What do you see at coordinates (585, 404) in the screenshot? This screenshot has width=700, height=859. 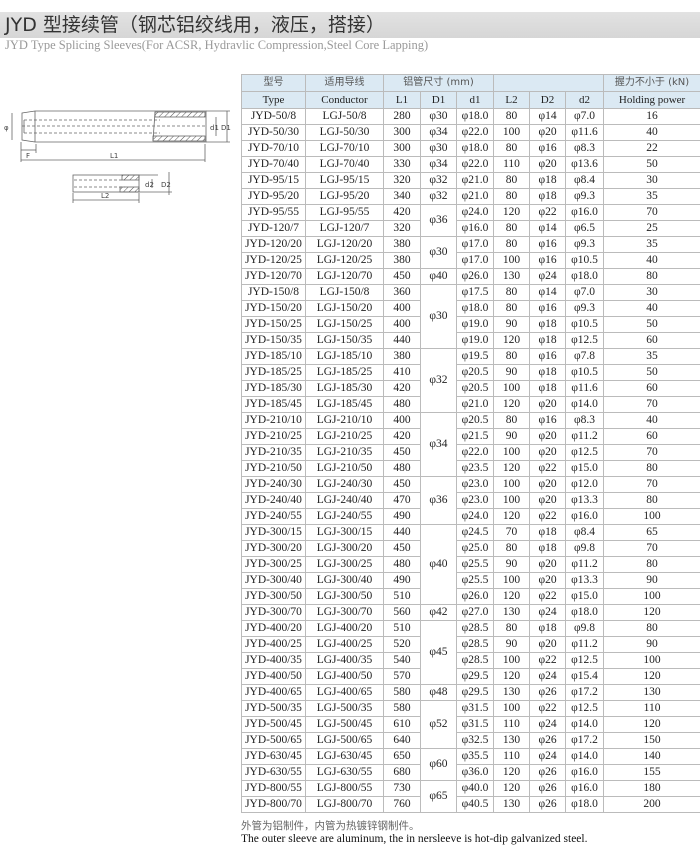 I see `cell-d2-inner: φ14.0` at bounding box center [585, 404].